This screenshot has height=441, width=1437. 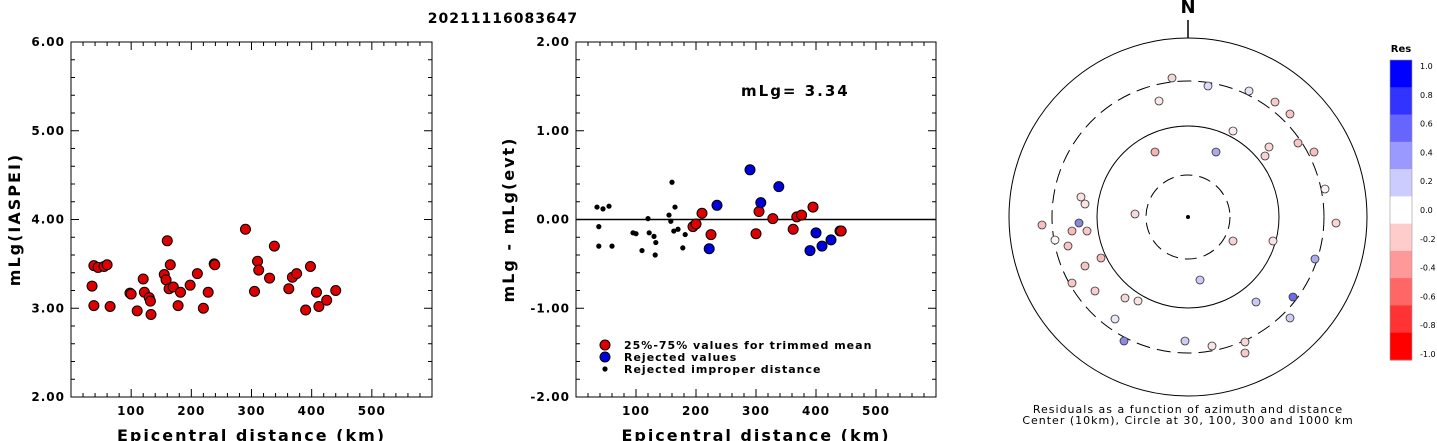 What do you see at coordinates (1428, 354) in the screenshot?
I see `colorbar-label: -1.0` at bounding box center [1428, 354].